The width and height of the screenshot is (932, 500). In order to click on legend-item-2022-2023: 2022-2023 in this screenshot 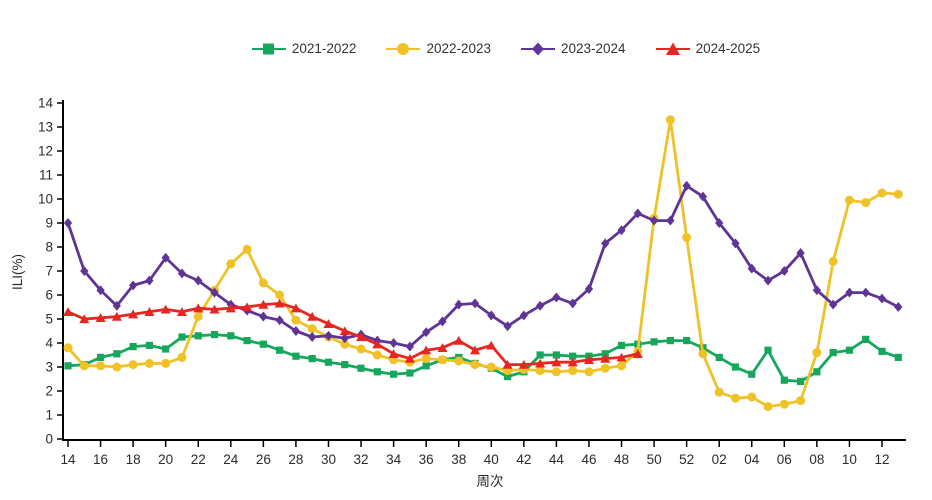, I will do `click(438, 49)`.